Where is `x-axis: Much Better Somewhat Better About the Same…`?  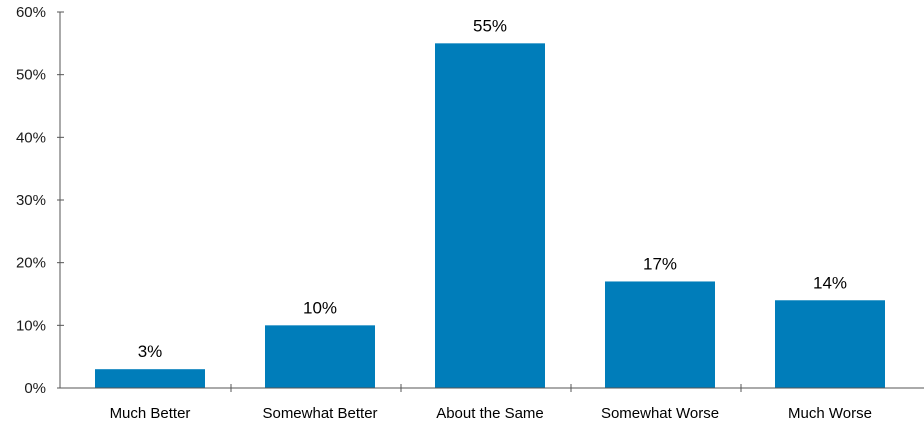
x-axis: Much Better Somewhat Better About the Same… is located at coordinates (492, 403).